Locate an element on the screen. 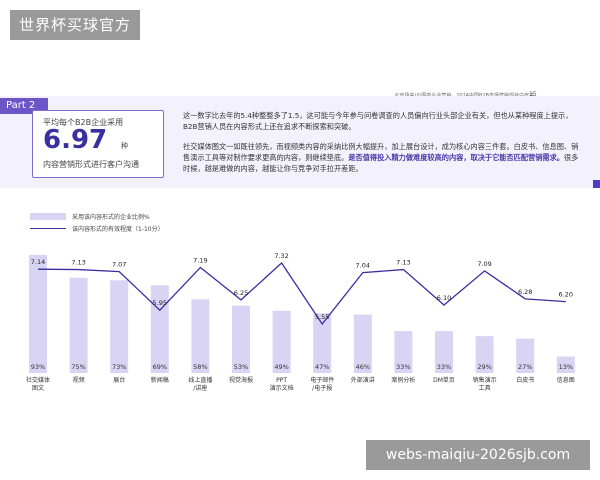 Image resolution: width=600 pixels, height=480 pixels. stat-callout: 平均每个B2B企业采用 6.97 种 内容营销形式进行客户沟通 is located at coordinates (98, 144).